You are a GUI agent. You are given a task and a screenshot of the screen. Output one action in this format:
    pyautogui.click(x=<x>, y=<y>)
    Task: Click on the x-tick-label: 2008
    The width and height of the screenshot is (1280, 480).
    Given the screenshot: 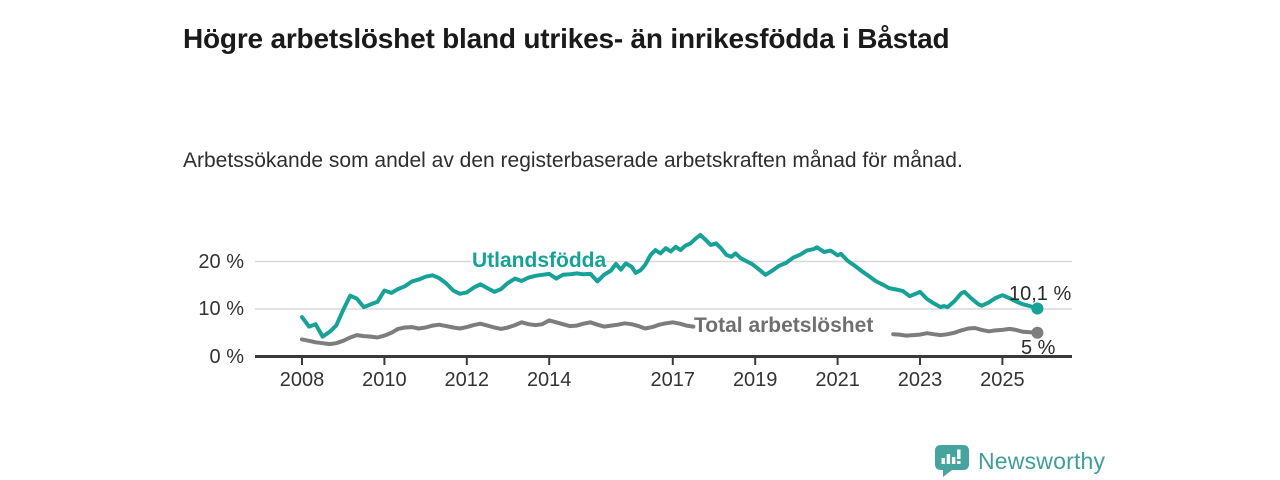 What is the action you would take?
    pyautogui.click(x=302, y=380)
    